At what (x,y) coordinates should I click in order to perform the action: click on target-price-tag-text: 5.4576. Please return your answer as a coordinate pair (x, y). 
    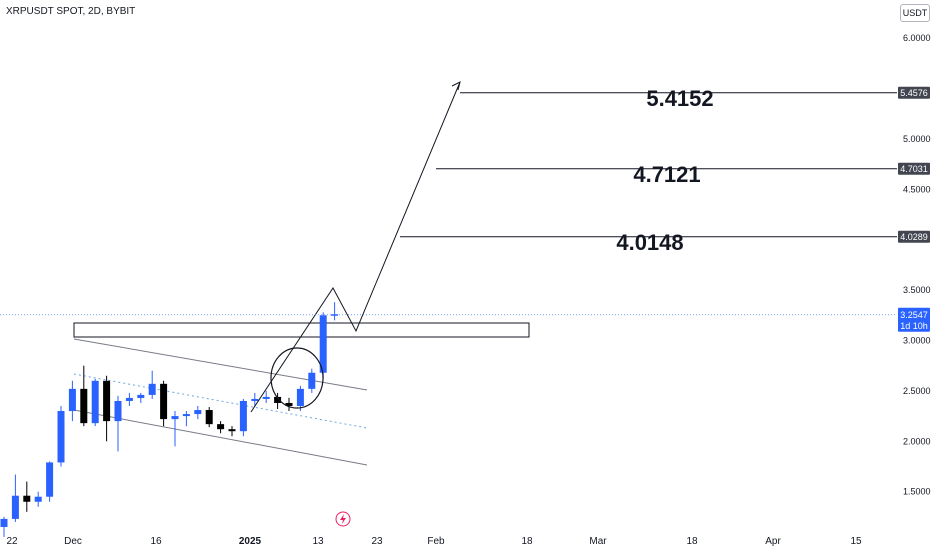
    Looking at the image, I should click on (914, 93).